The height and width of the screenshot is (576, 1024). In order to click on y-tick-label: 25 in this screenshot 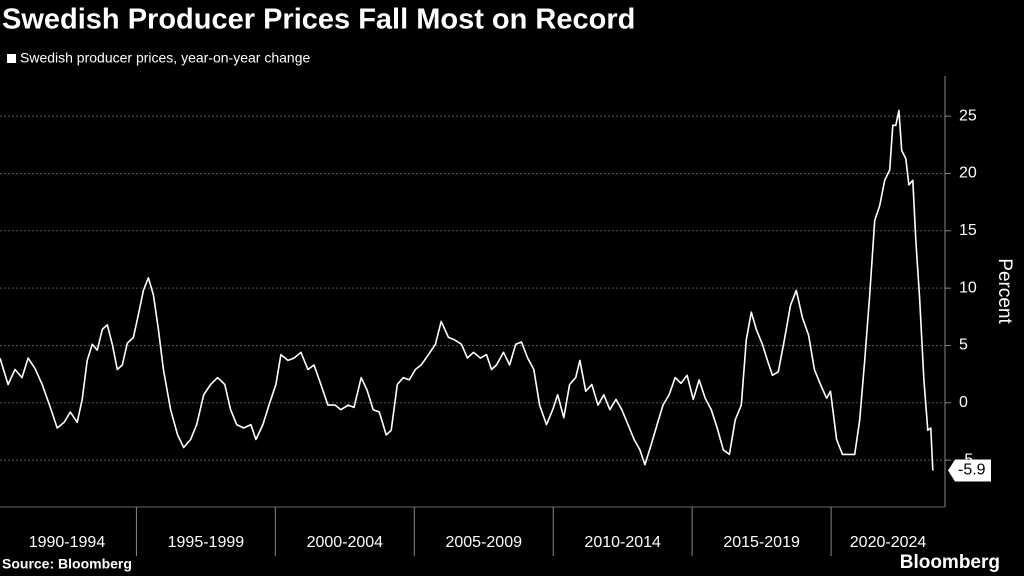, I will do `click(968, 115)`.